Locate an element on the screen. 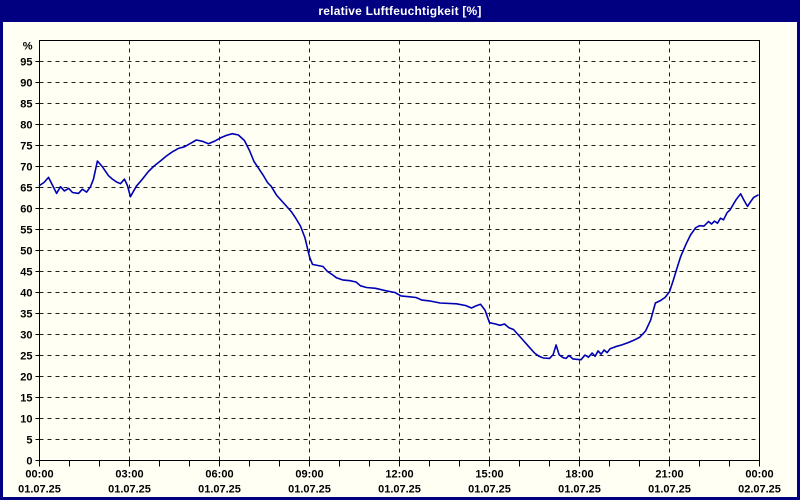  y-tick-label: 25 is located at coordinates (26, 357).